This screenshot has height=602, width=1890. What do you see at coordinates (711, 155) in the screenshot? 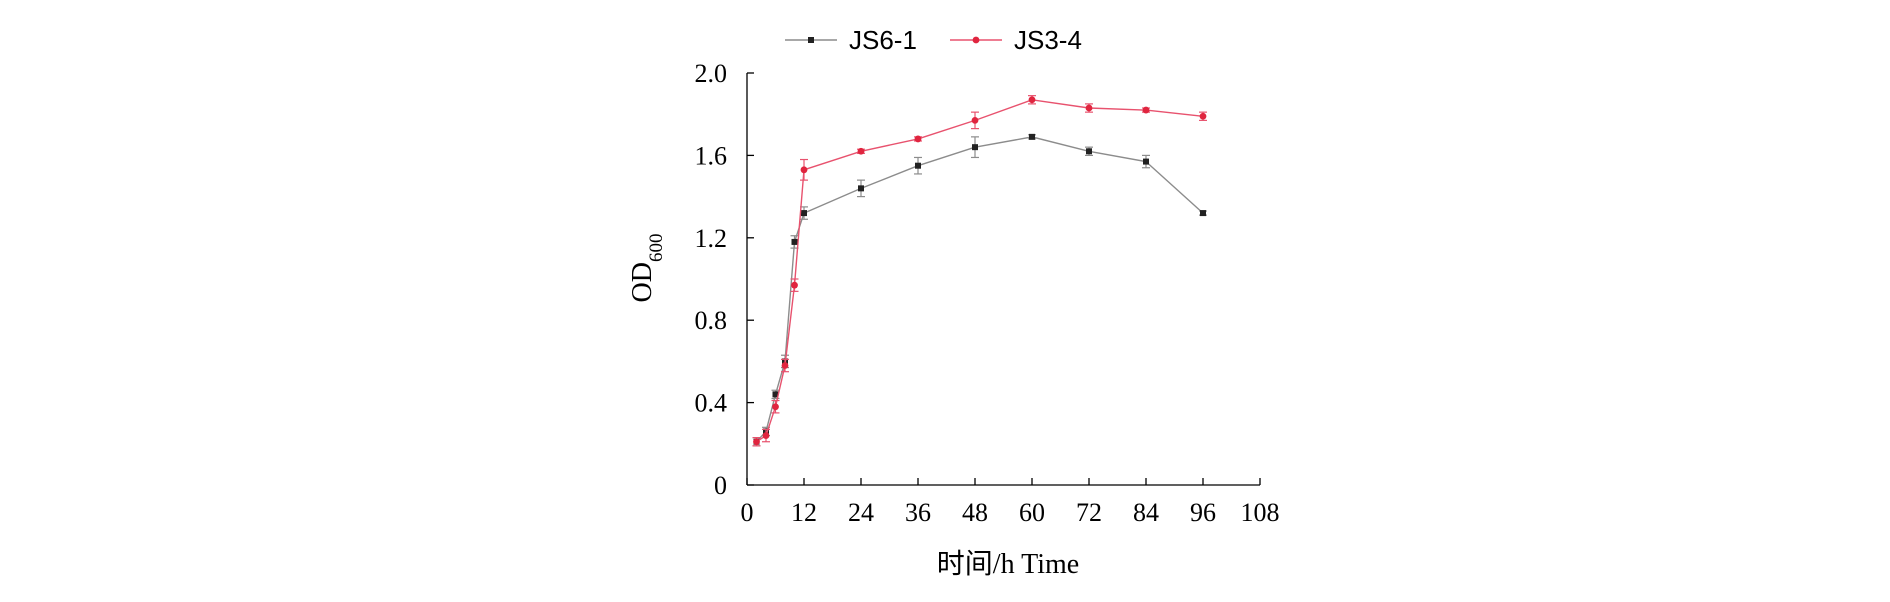
I see `y-tick-label: 1.6` at bounding box center [711, 155].